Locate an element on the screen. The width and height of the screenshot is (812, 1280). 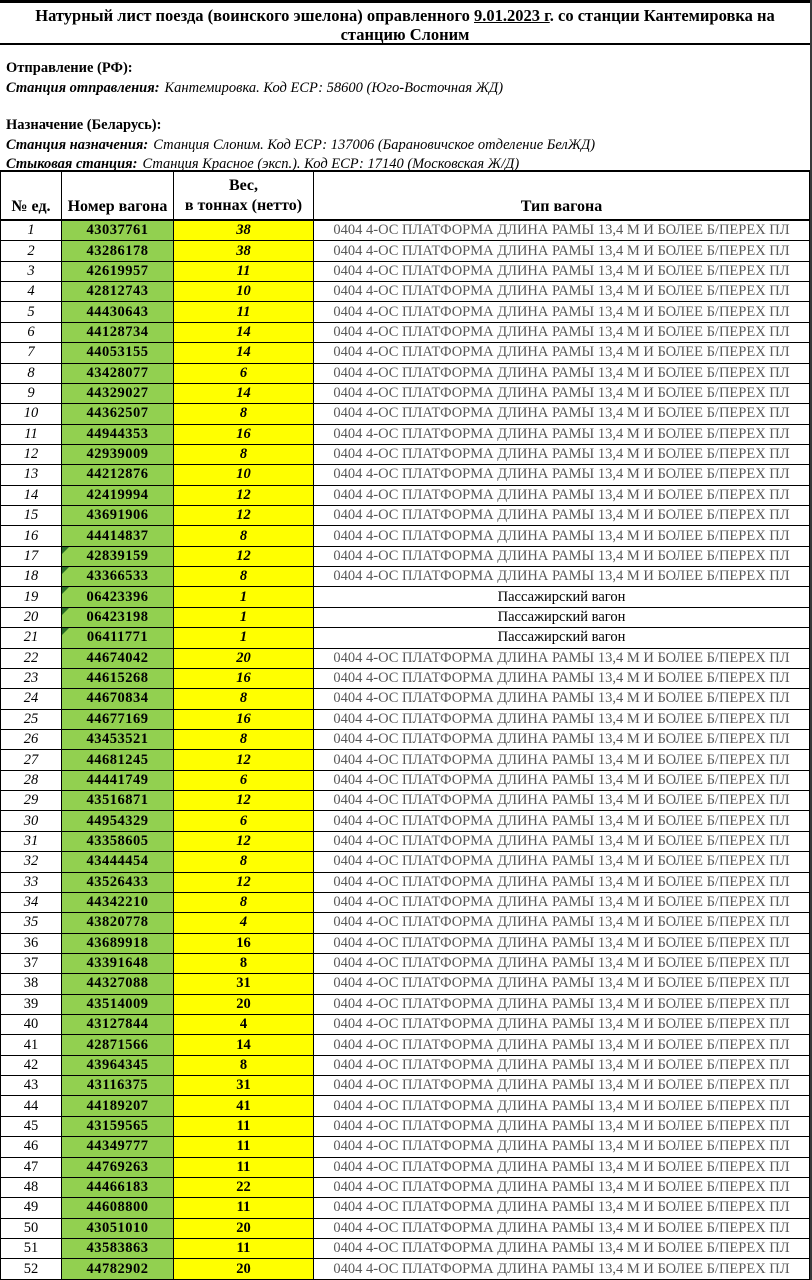
weight-cell: 6 is located at coordinates (243, 373).